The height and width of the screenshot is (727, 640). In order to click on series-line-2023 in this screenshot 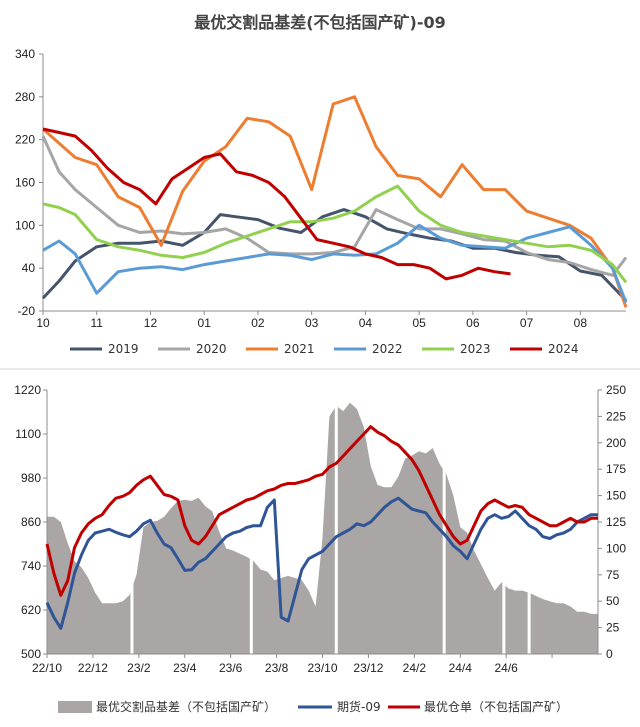, I will do `click(335, 234)`.